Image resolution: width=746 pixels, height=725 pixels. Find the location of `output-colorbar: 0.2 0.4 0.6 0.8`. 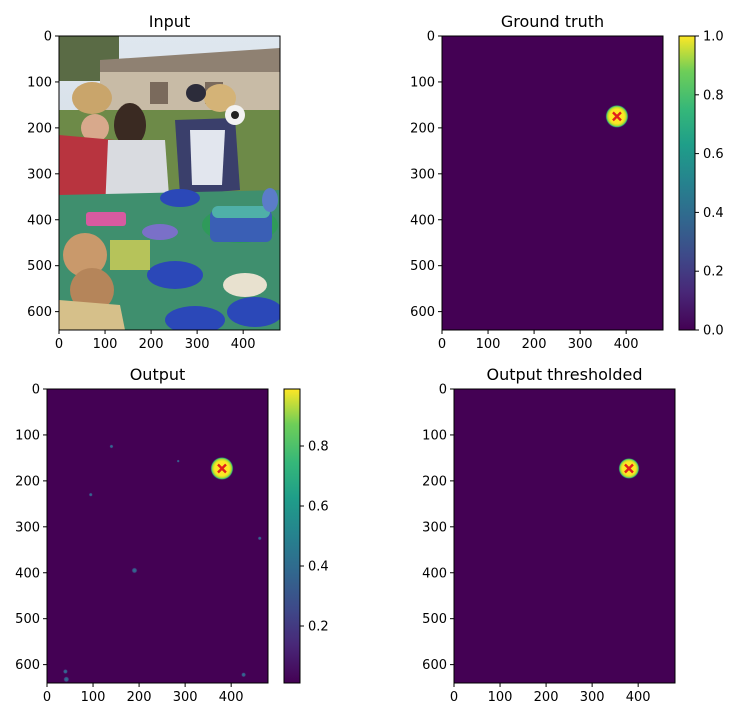

output-colorbar: 0.2 0.4 0.6 0.8 is located at coordinates (306, 536).